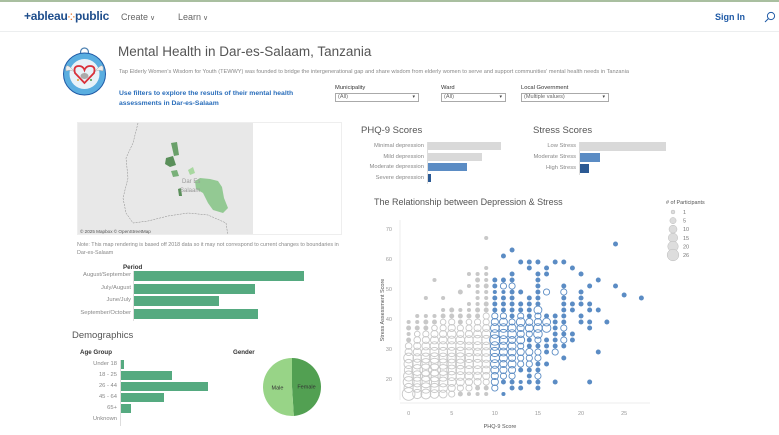 The image size is (779, 435). I want to click on filter-ward-select: (All) ▾, so click(473, 97).